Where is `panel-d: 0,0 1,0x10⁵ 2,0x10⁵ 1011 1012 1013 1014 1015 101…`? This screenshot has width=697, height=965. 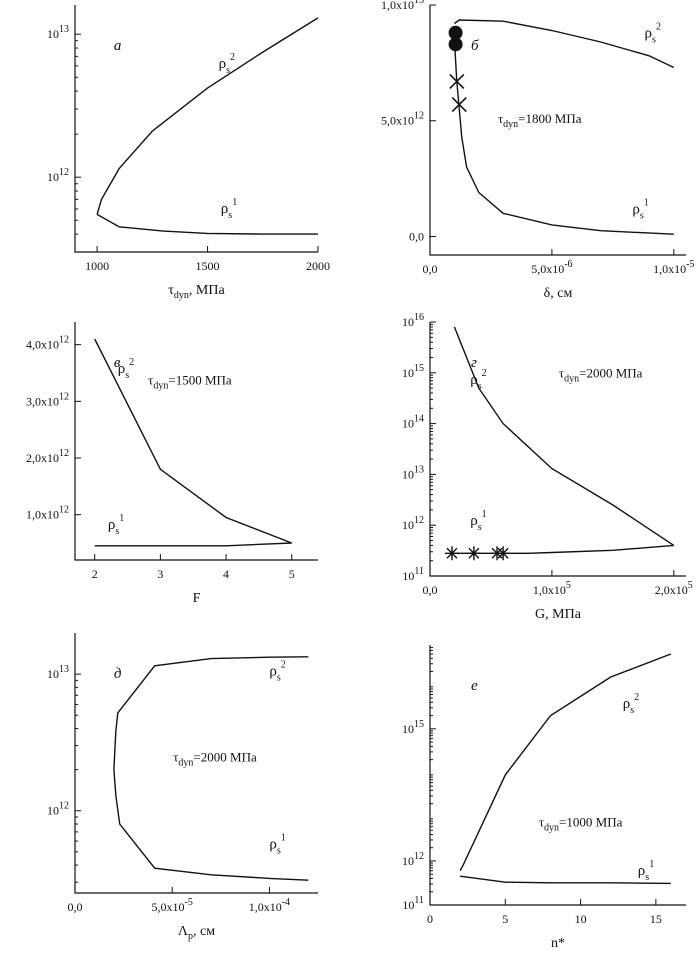
panel-d: 0,0 1,0x10⁵ 2,0x10⁵ 1011 1012 1013 1014 1015 101… is located at coordinates (547, 467).